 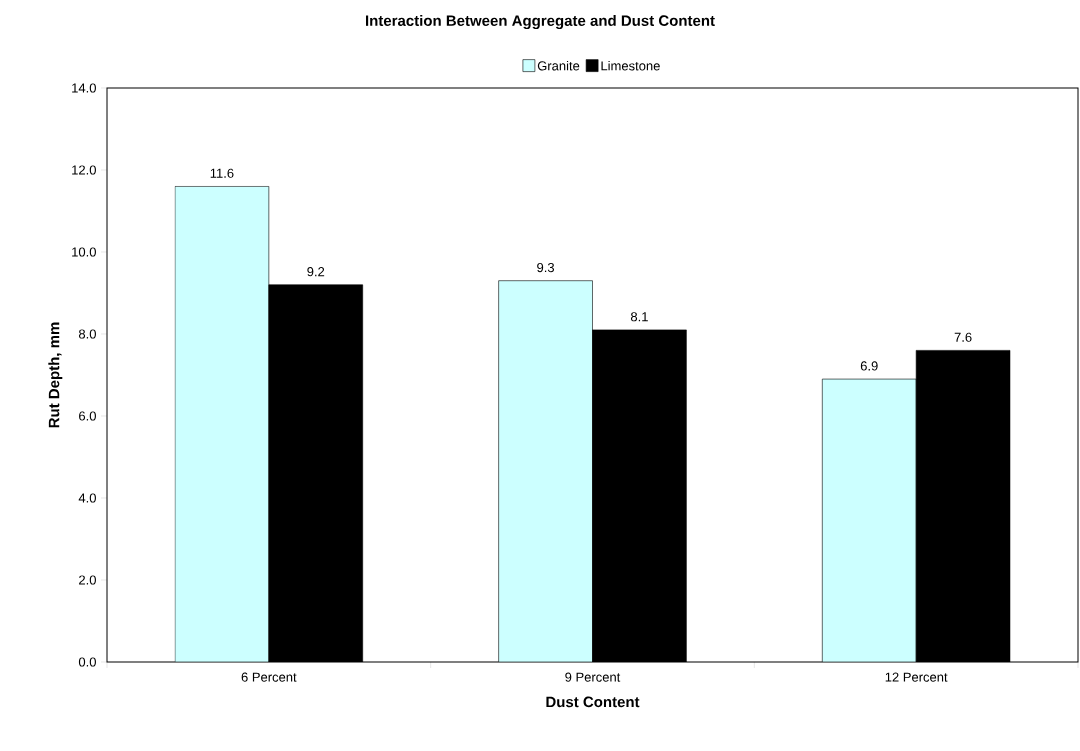 What do you see at coordinates (87, 334) in the screenshot?
I see `y-tick-label: 8.0` at bounding box center [87, 334].